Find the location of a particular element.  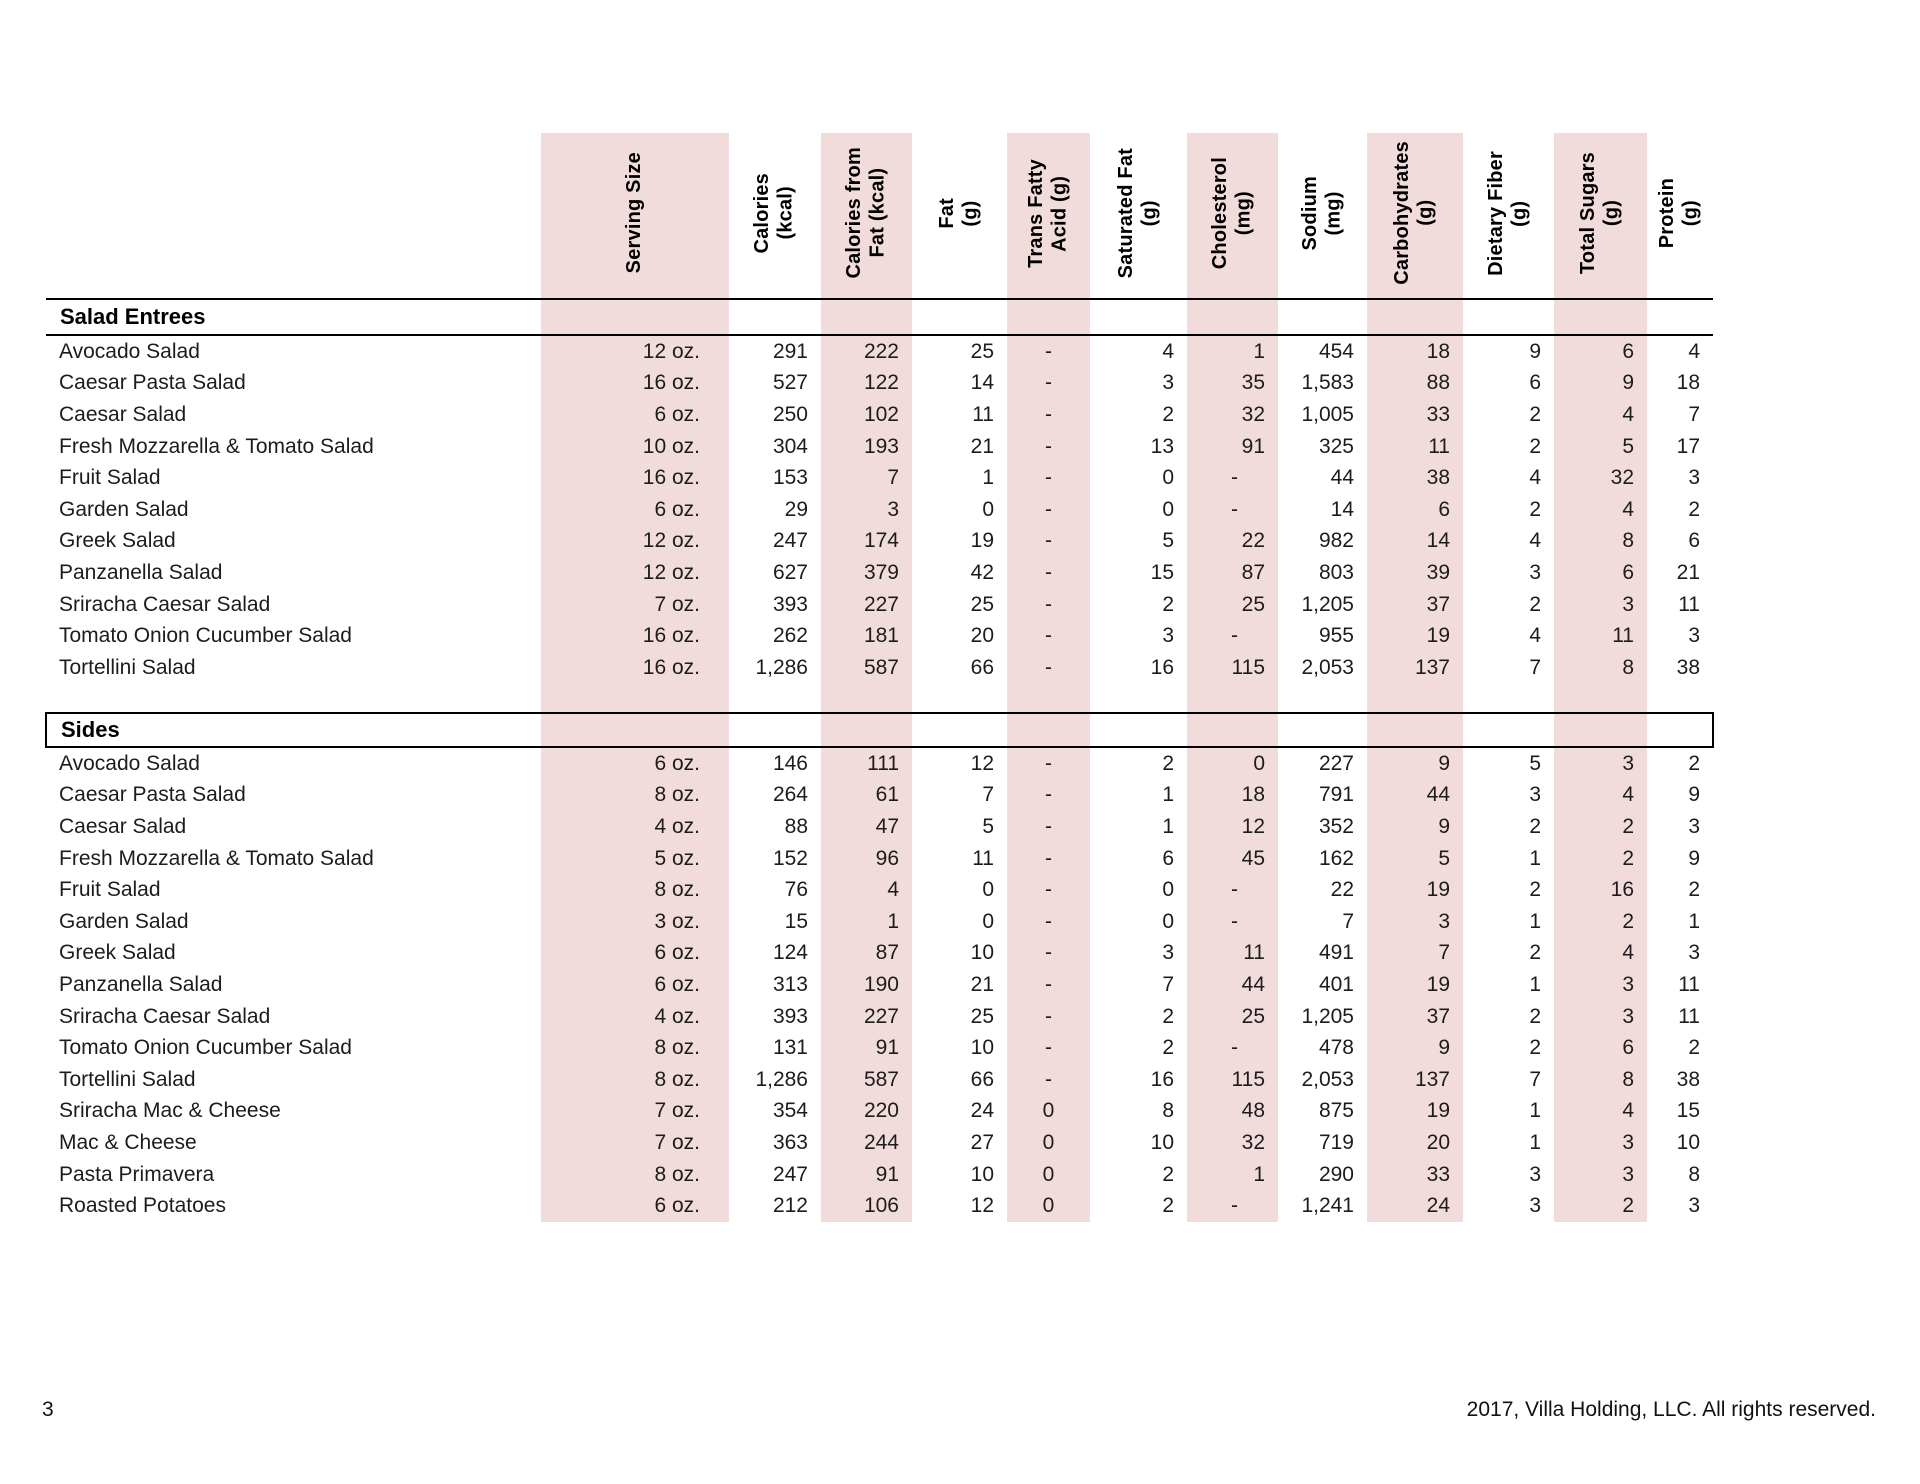

cell-dietary_fiber is located at coordinates (1508, 317).